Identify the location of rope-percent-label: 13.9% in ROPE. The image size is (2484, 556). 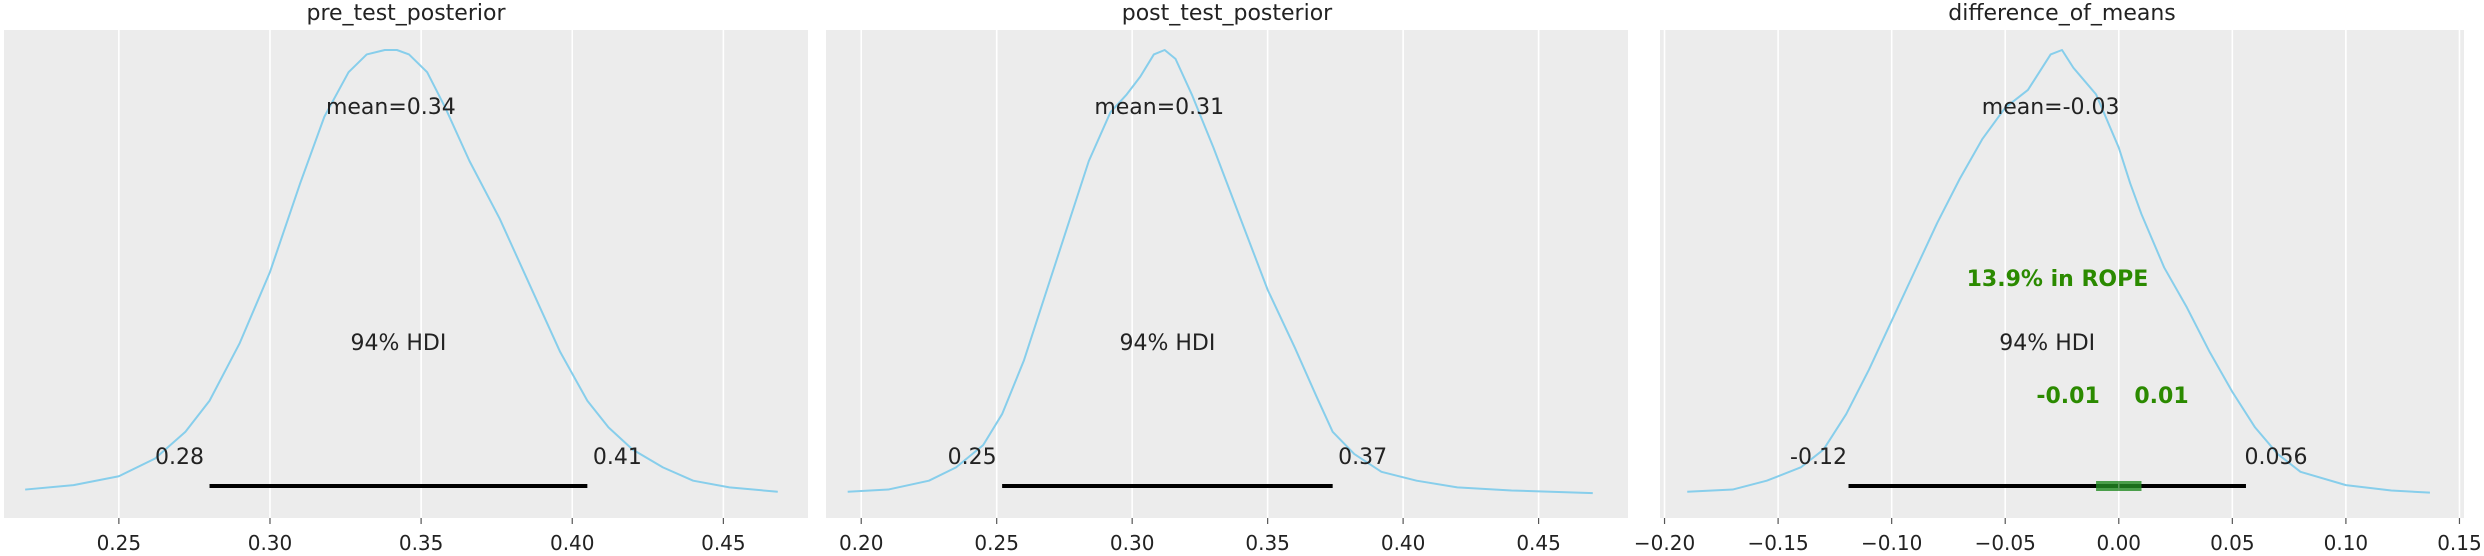
(2058, 279).